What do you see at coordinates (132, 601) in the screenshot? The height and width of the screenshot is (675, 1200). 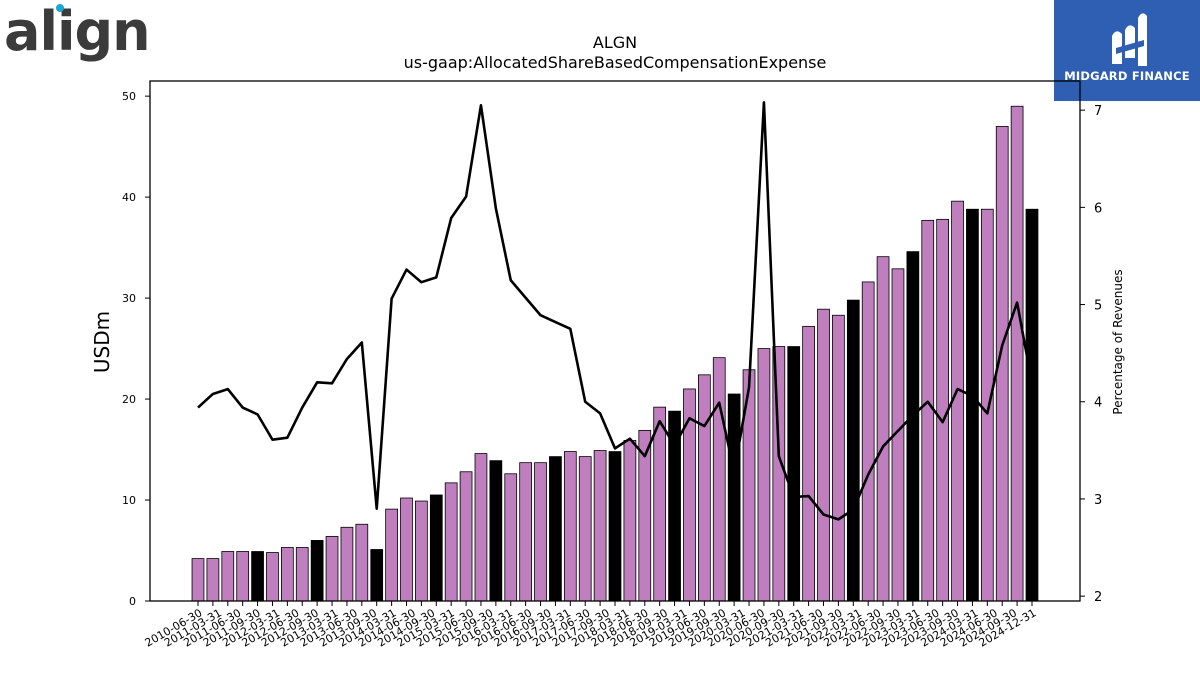 I see `y-tick-label-0: 0` at bounding box center [132, 601].